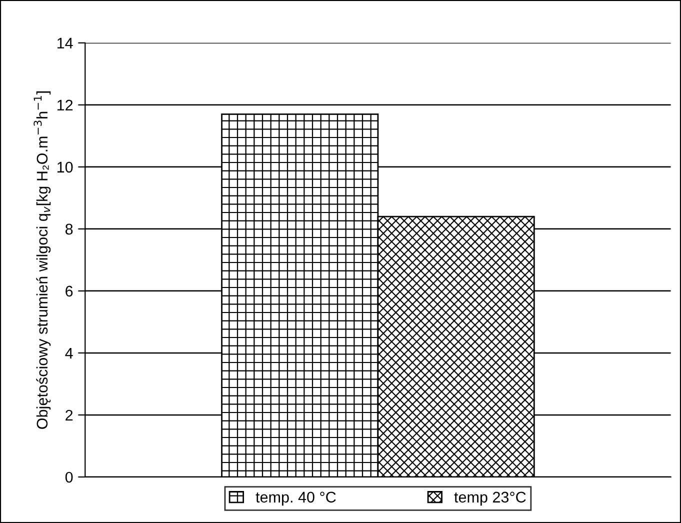 This screenshot has width=681, height=523. What do you see at coordinates (69, 291) in the screenshot?
I see `y-tick-label: 6` at bounding box center [69, 291].